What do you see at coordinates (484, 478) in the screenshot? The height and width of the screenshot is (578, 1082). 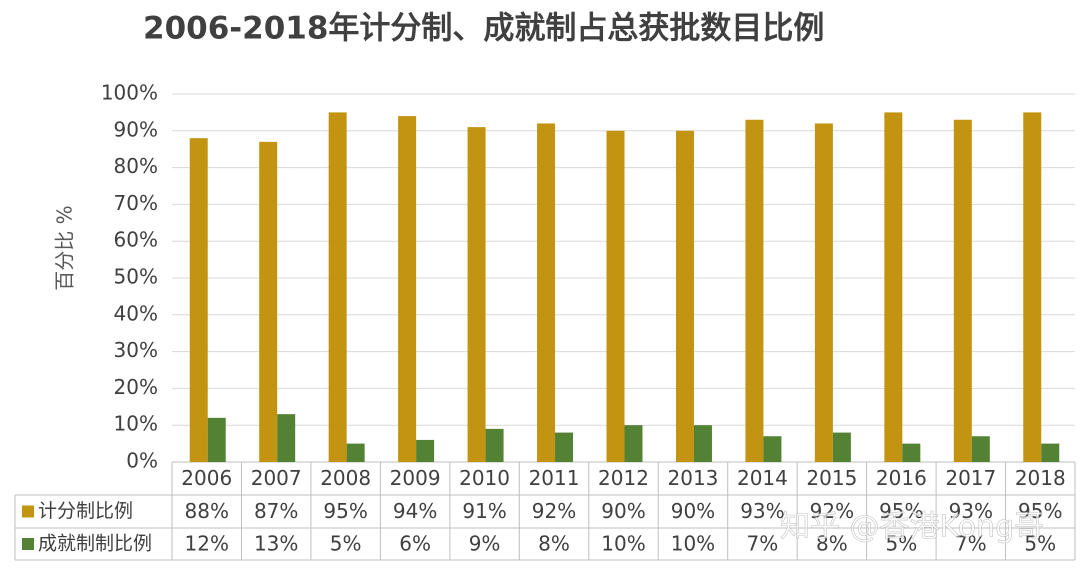 I see `x-tick-label: 2010` at bounding box center [484, 478].